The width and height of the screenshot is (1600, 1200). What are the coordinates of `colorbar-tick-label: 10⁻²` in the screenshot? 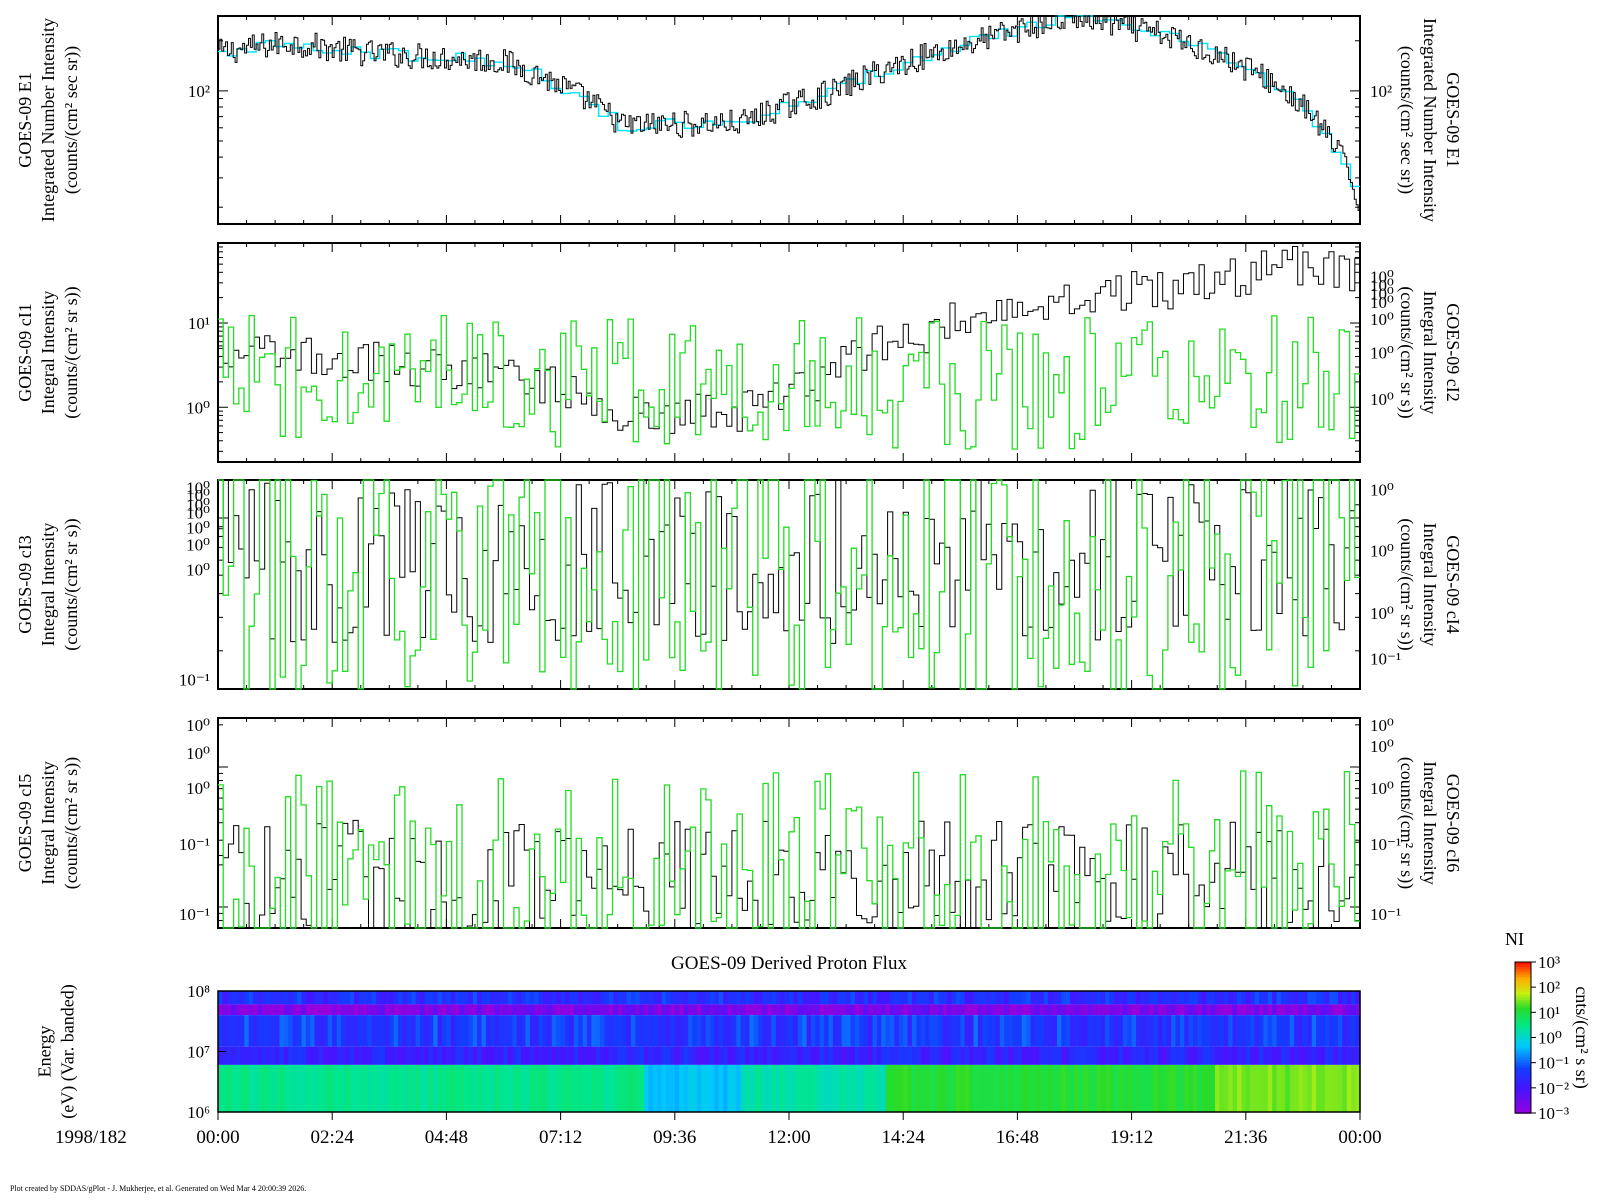 It's located at (1553, 1088).